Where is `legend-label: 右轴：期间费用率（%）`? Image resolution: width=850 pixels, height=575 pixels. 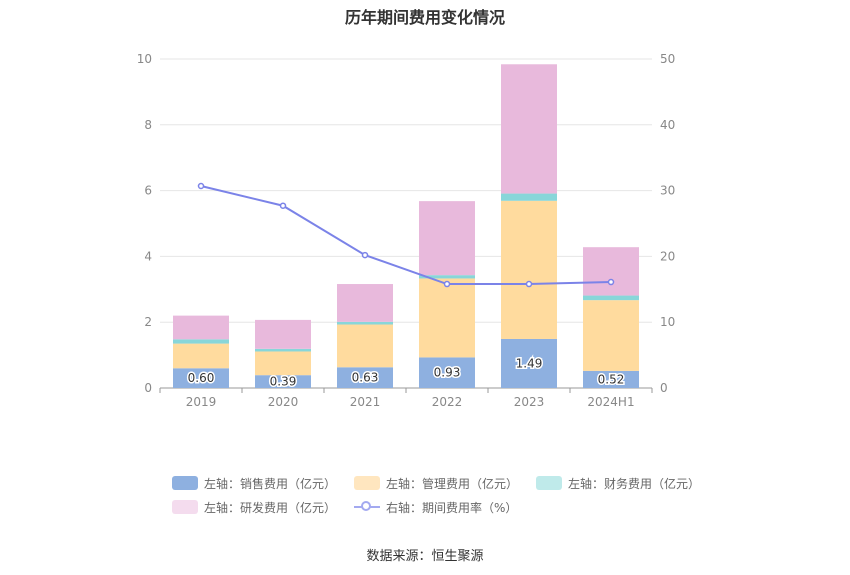 legend-label: 右轴：期间费用率（%） is located at coordinates (452, 507).